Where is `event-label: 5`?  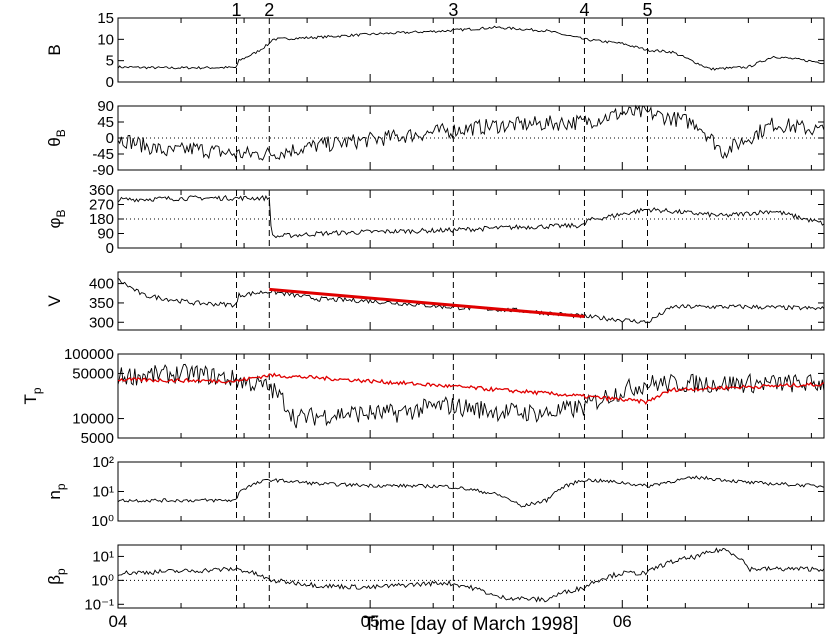 event-label: 5 is located at coordinates (647, 10).